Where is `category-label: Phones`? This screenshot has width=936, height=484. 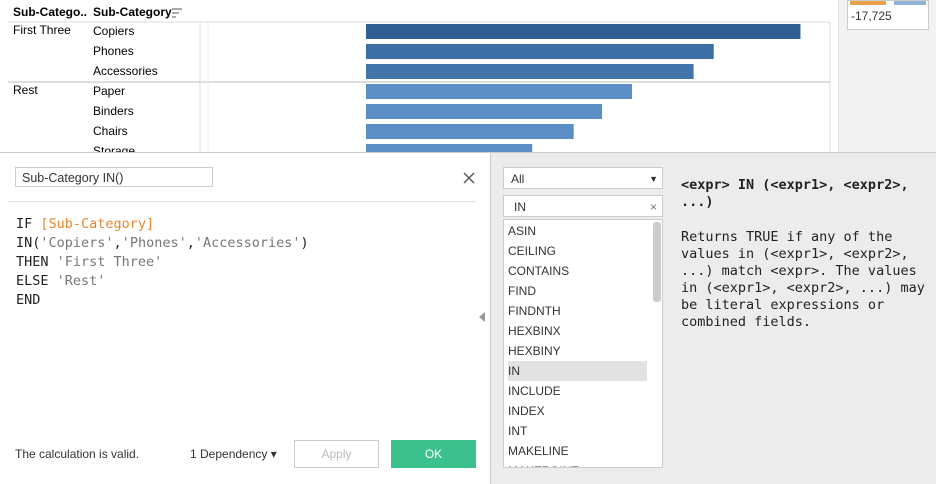
category-label: Phones is located at coordinates (113, 51).